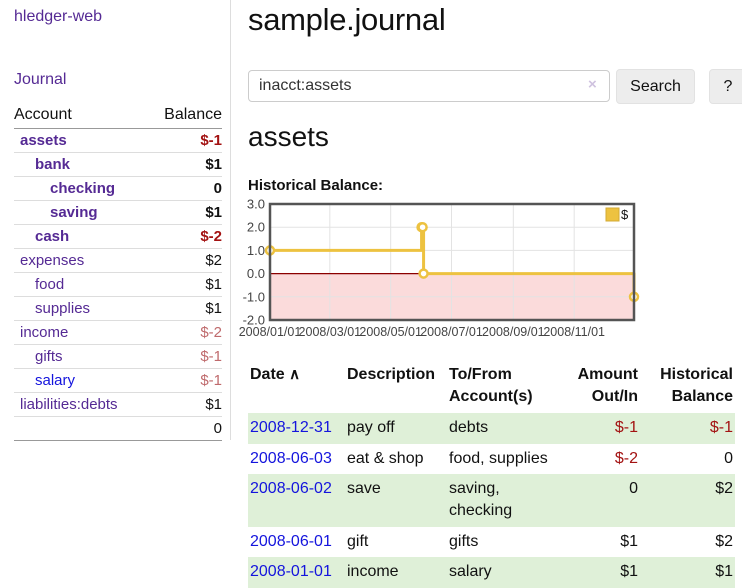 The width and height of the screenshot is (742, 588). Describe the element at coordinates (81, 116) in the screenshot. I see `accounts-header: Account` at that location.